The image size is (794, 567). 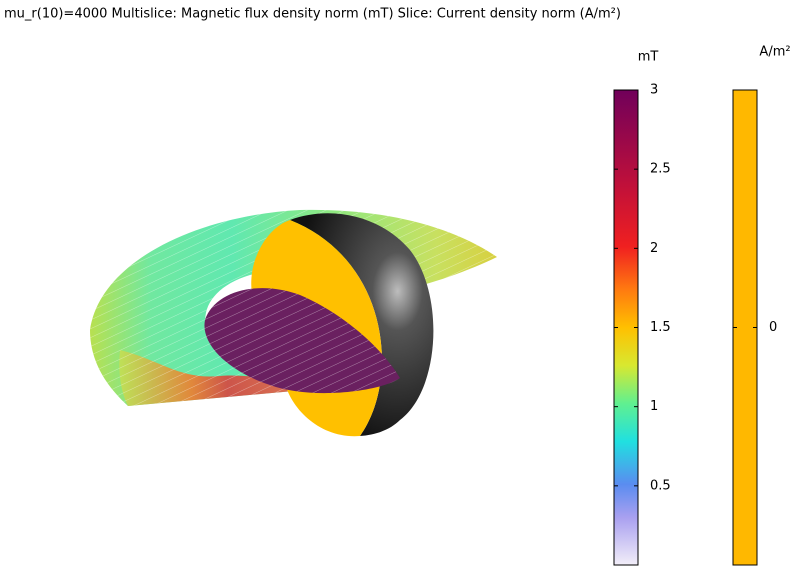 What do you see at coordinates (660, 327) in the screenshot?
I see `tick-label: 1.5` at bounding box center [660, 327].